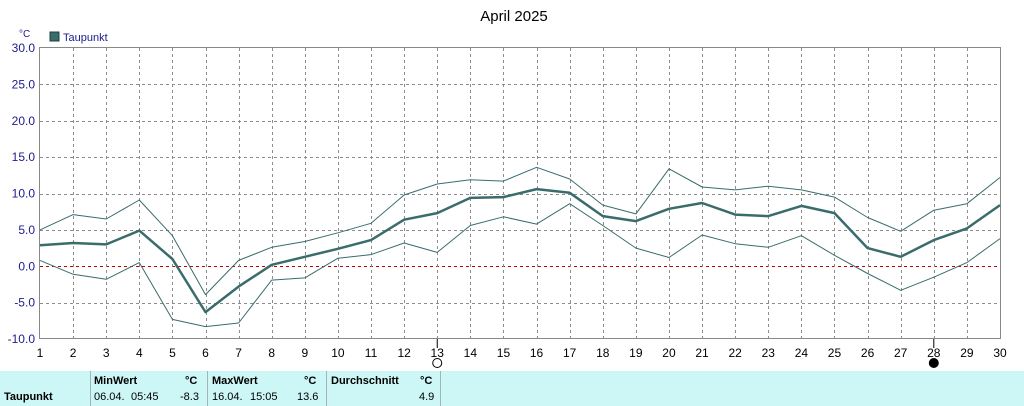 Image resolution: width=1024 pixels, height=406 pixels. I want to click on x-tick-label: 6, so click(205, 353).